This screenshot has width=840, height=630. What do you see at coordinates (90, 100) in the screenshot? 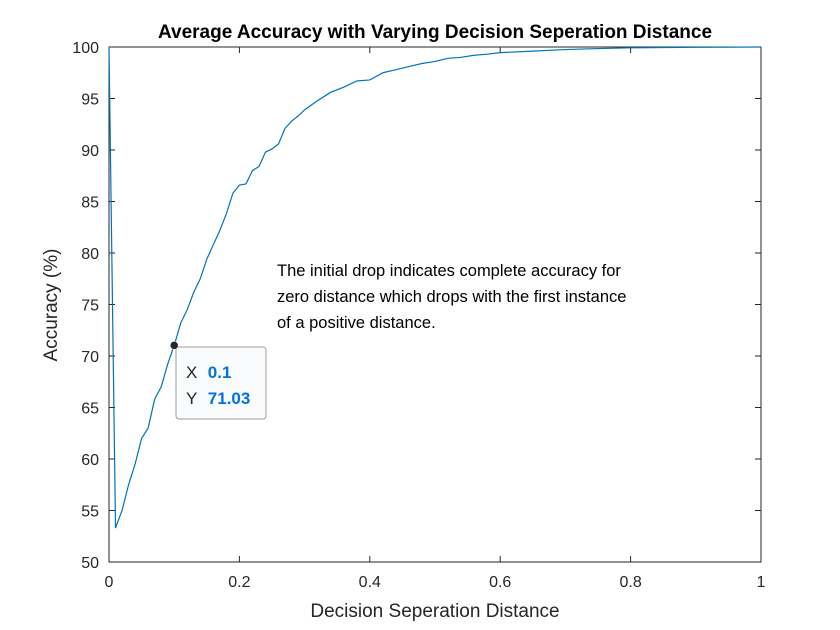
I see `y-tick-label: 95` at bounding box center [90, 100].